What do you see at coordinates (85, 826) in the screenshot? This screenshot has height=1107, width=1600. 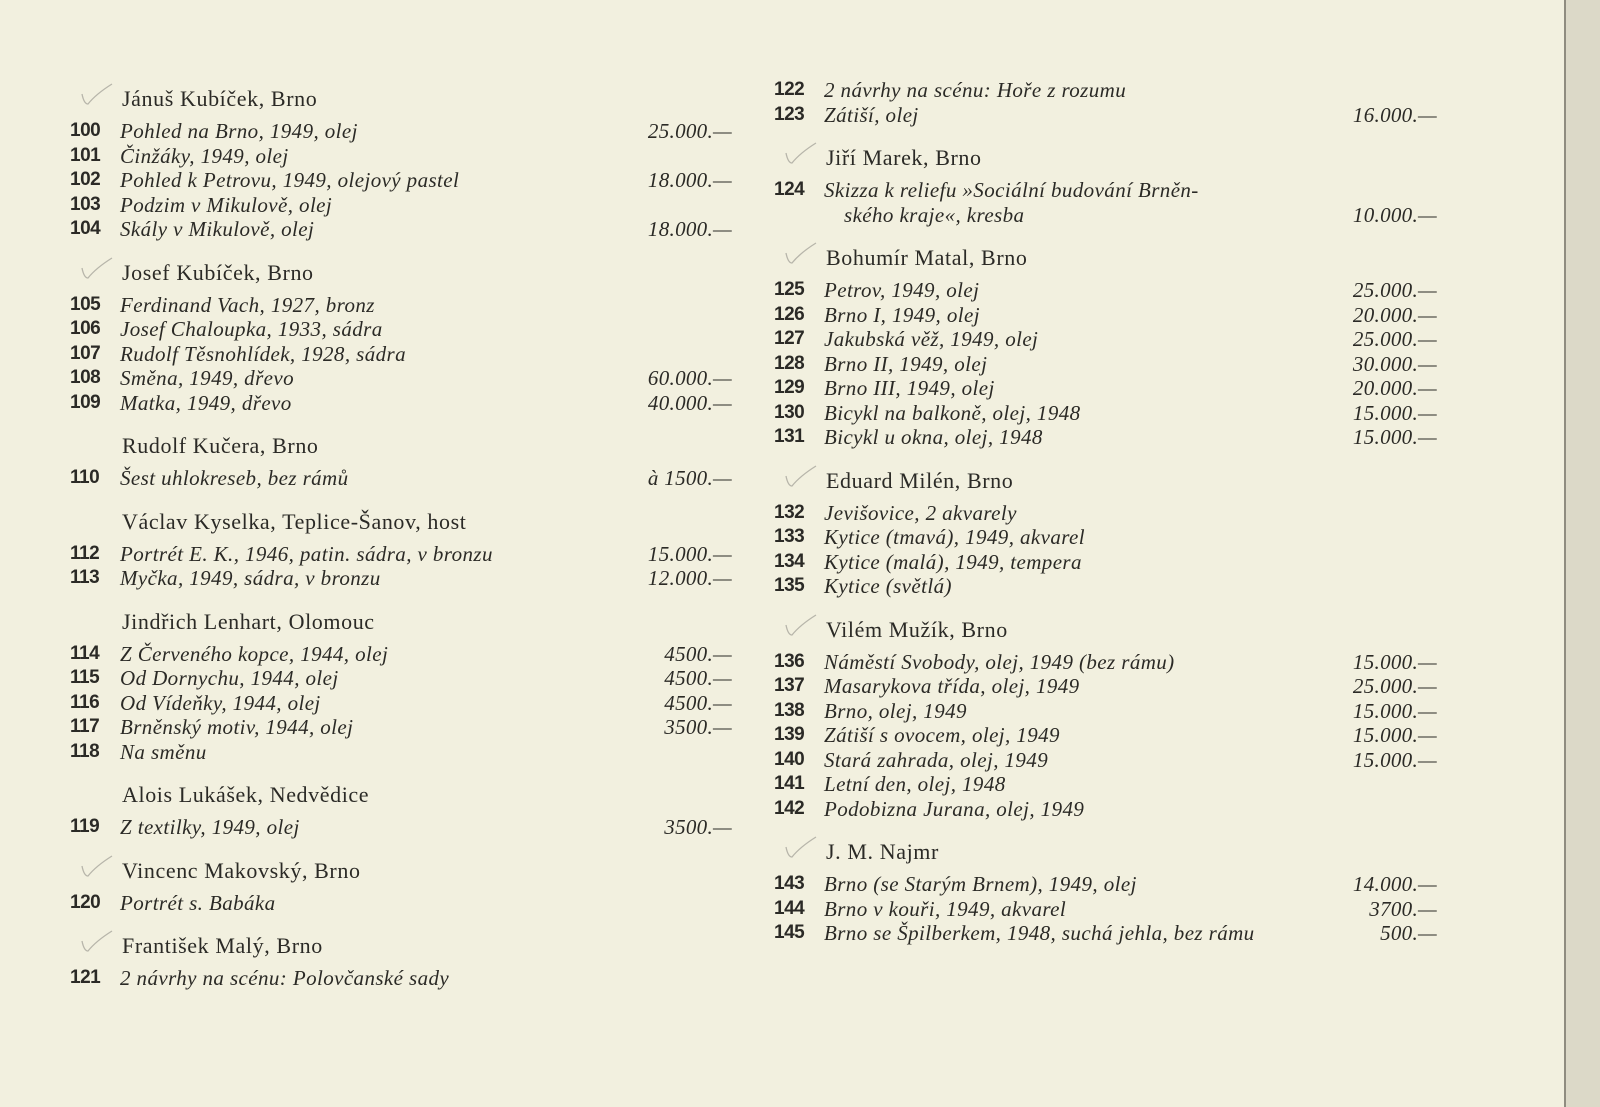 I see `entry-number: 119` at bounding box center [85, 826].